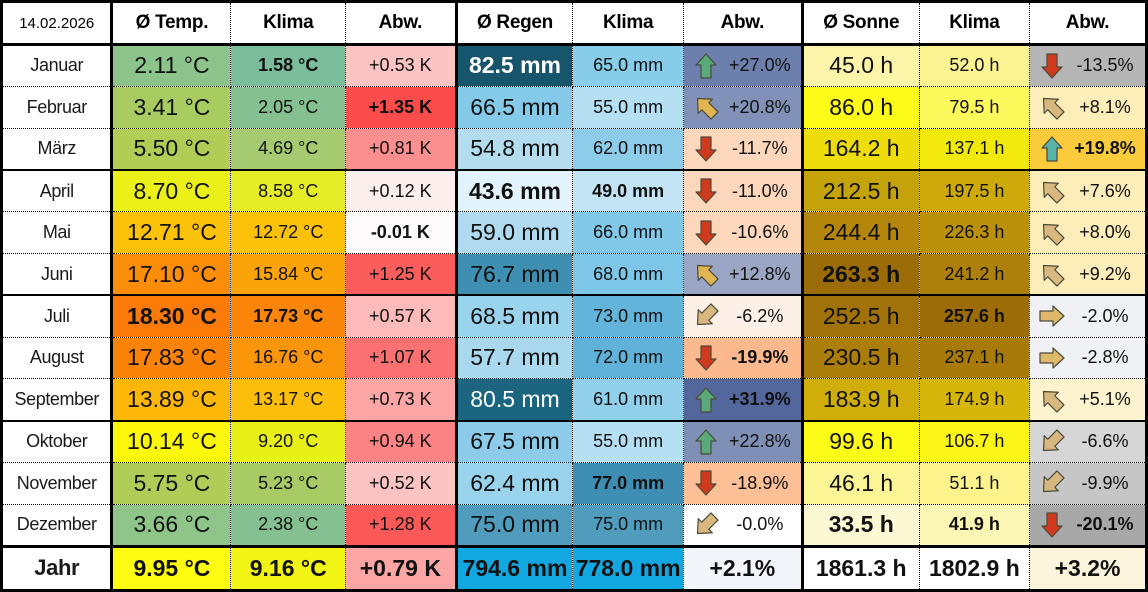 The width and height of the screenshot is (1148, 592). I want to click on cell-sun-value: 45.0 h, so click(860, 65).